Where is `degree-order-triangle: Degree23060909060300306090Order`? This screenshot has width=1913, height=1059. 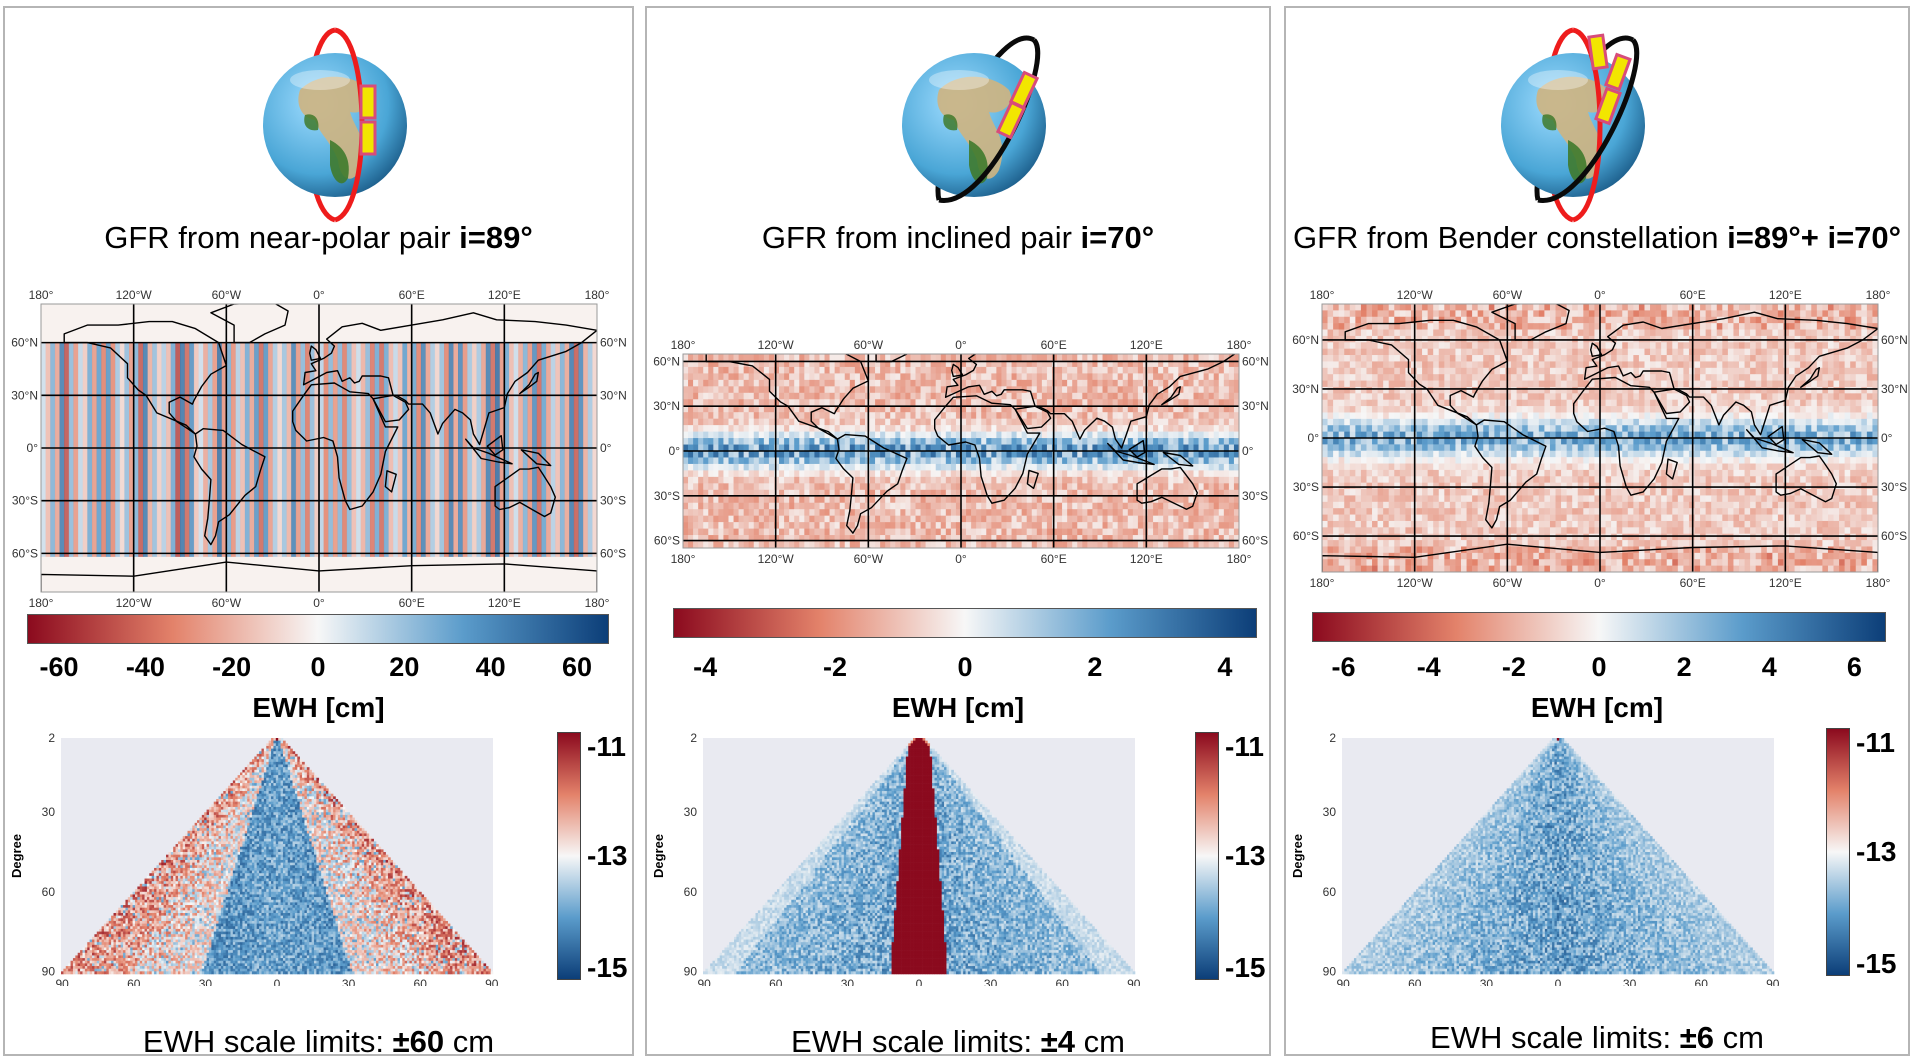 degree-order-triangle: Degree23060909060300306090Order is located at coordinates (1535, 858).